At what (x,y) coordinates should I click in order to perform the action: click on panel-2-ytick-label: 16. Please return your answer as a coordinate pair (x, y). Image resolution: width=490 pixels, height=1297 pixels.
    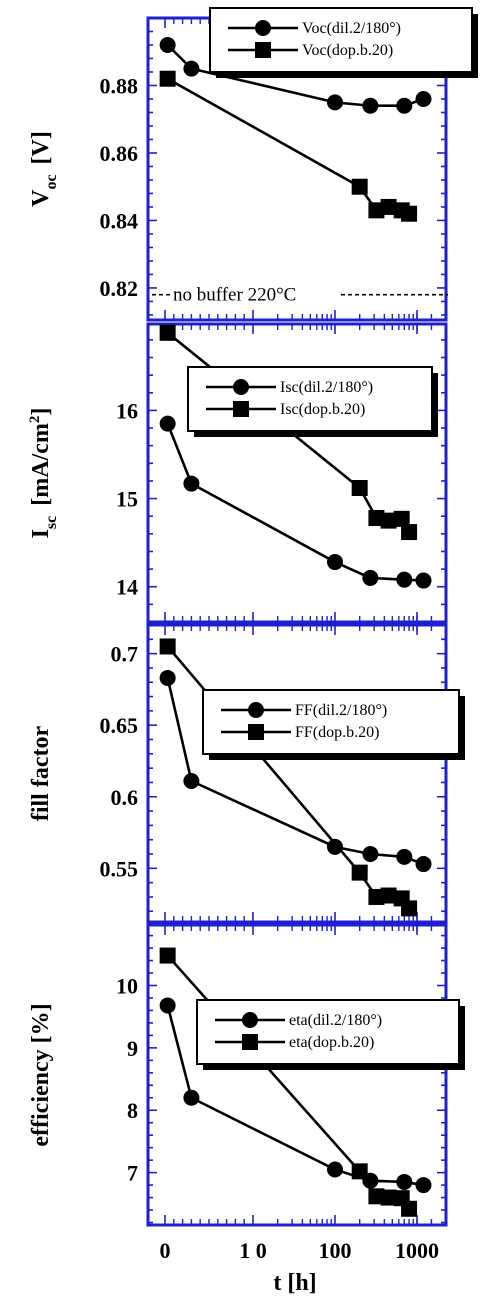
    Looking at the image, I should click on (127, 410).